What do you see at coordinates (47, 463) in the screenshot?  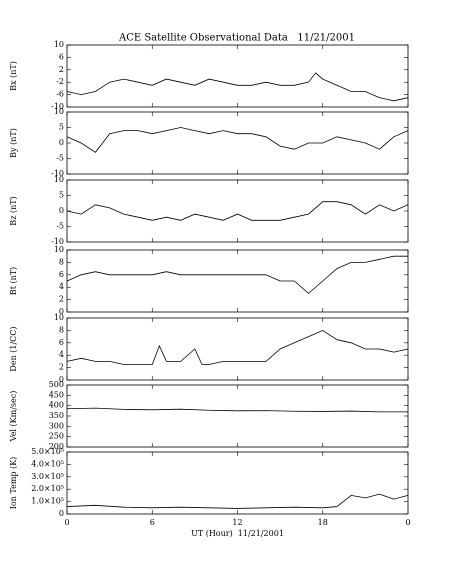 I see `y-tick-label: 4.0×10⁵` at bounding box center [47, 463].